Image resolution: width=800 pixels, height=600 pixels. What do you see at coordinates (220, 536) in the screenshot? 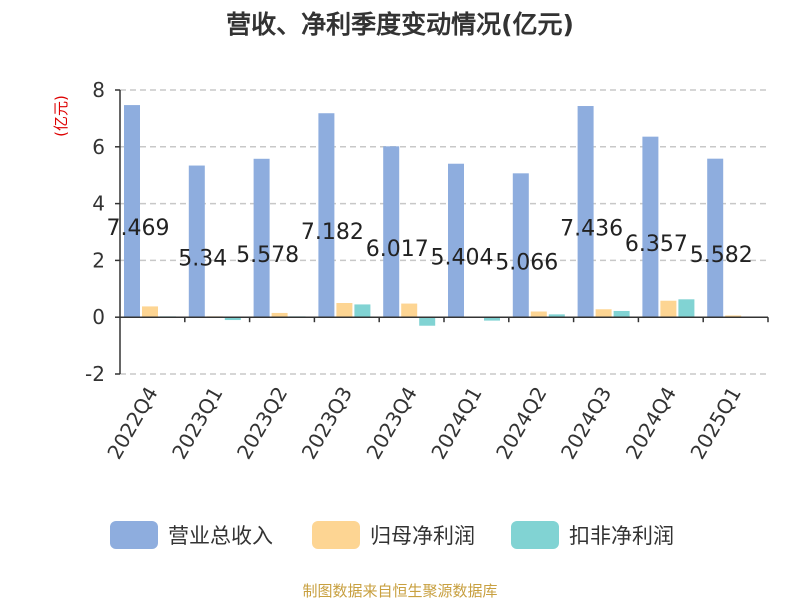
I see `legend-label: 营业总收入` at bounding box center [220, 536].